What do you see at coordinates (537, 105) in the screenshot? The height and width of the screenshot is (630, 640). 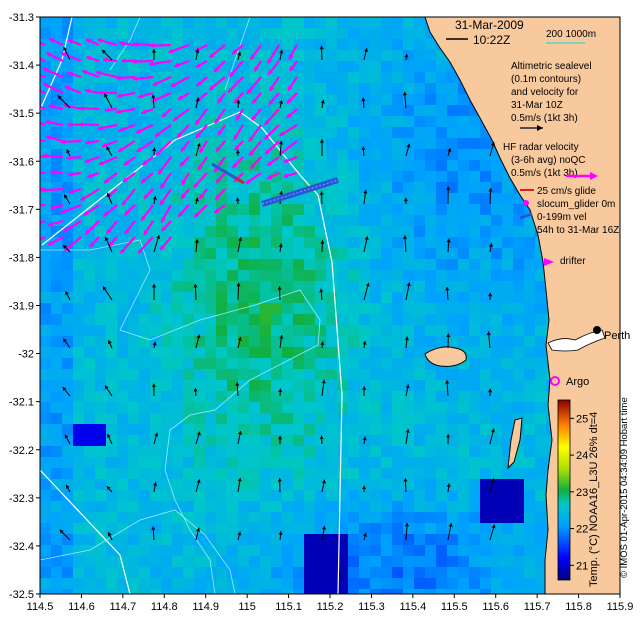 I see `svg-text: 31-Mar 10Z` at bounding box center [537, 105].